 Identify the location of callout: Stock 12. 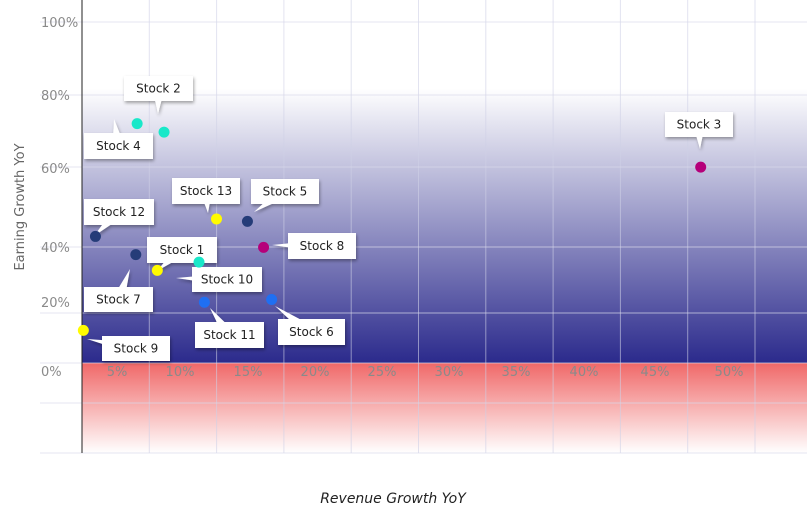
(119, 217).